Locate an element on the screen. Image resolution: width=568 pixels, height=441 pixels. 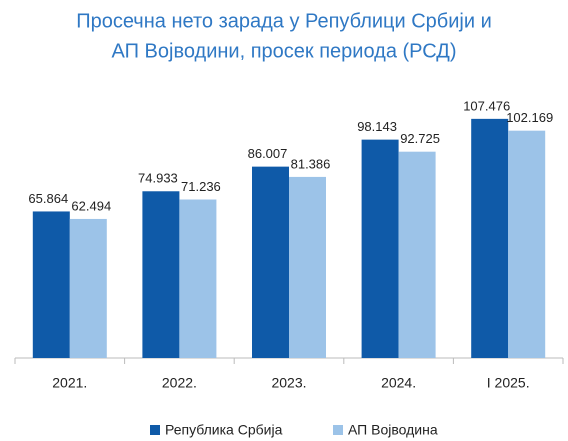
chart-title: АП Војводини, просек периода (РСД) is located at coordinates (284, 51).